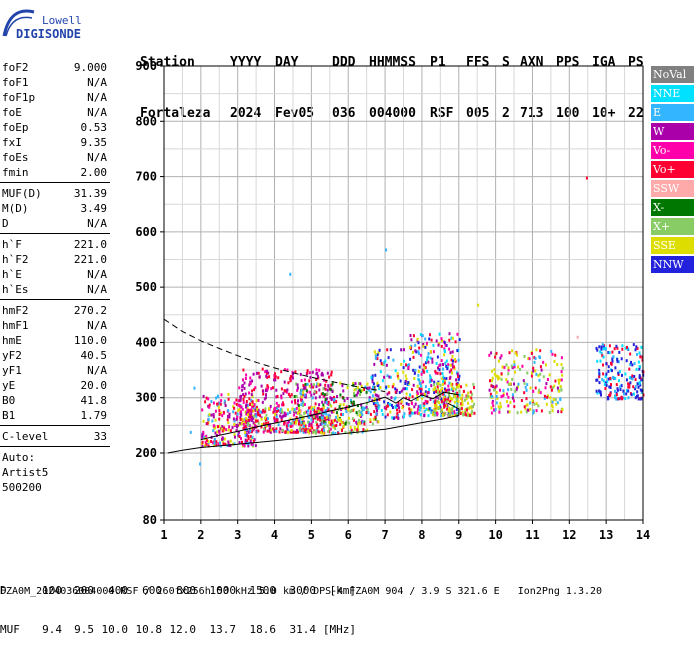 This screenshot has height=649, width=700. Describe the element at coordinates (94, 127) in the screenshot. I see `param-value: 0.53` at that location.